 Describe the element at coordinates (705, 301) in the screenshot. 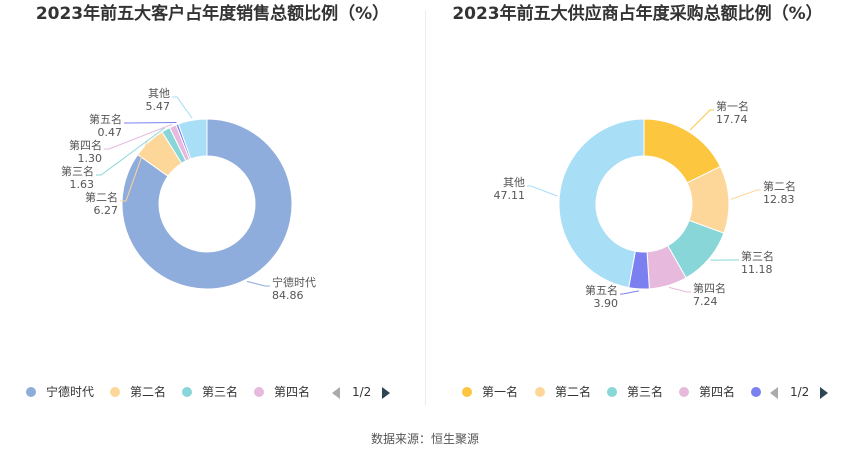

I see `slice-value-4: 7.24` at that location.